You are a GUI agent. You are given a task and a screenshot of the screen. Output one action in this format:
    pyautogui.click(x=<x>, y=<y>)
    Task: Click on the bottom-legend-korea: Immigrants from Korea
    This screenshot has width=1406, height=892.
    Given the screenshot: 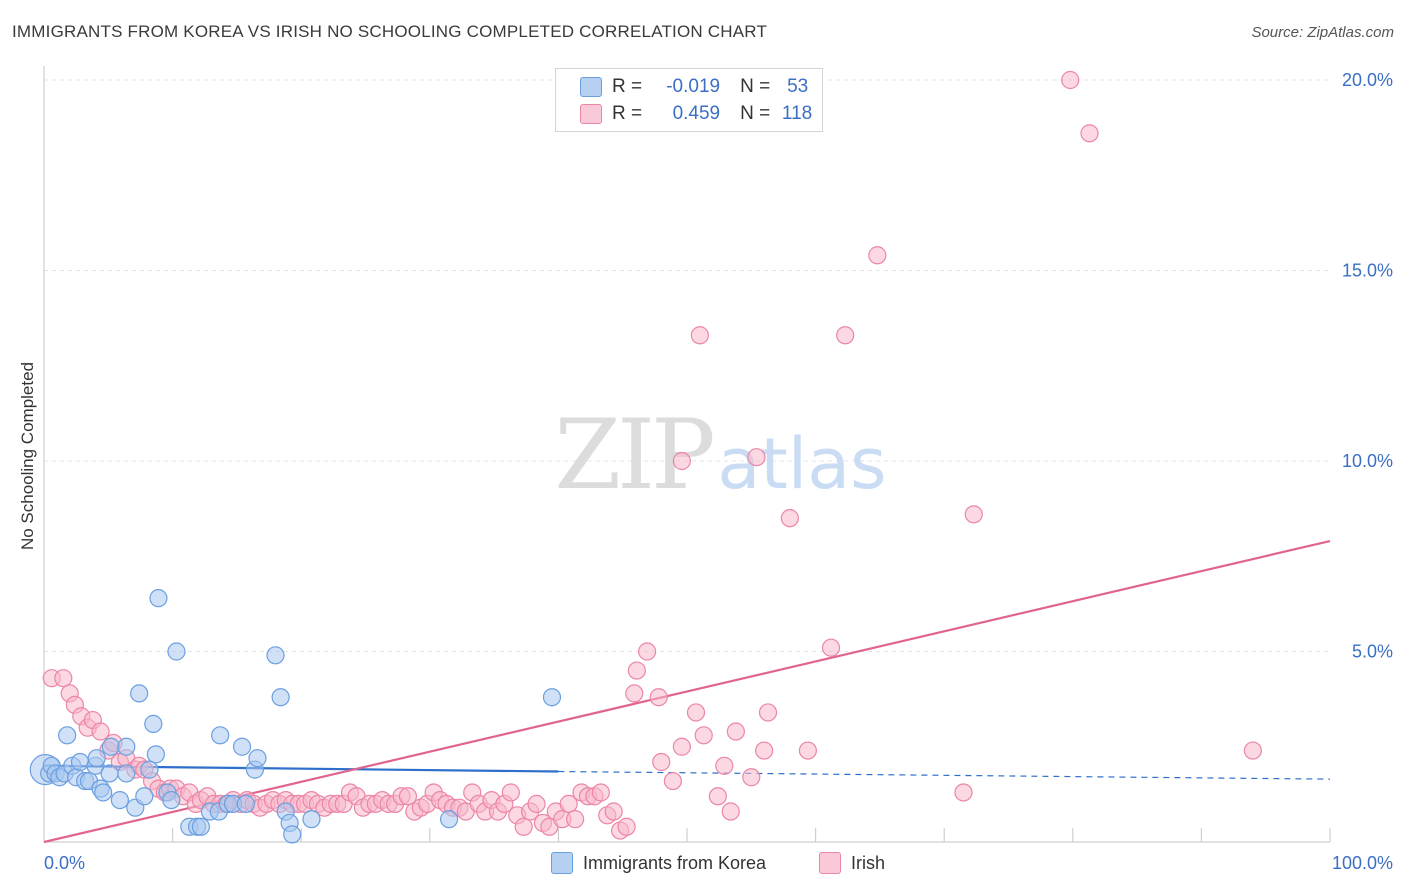 What is the action you would take?
    pyautogui.click(x=658, y=863)
    